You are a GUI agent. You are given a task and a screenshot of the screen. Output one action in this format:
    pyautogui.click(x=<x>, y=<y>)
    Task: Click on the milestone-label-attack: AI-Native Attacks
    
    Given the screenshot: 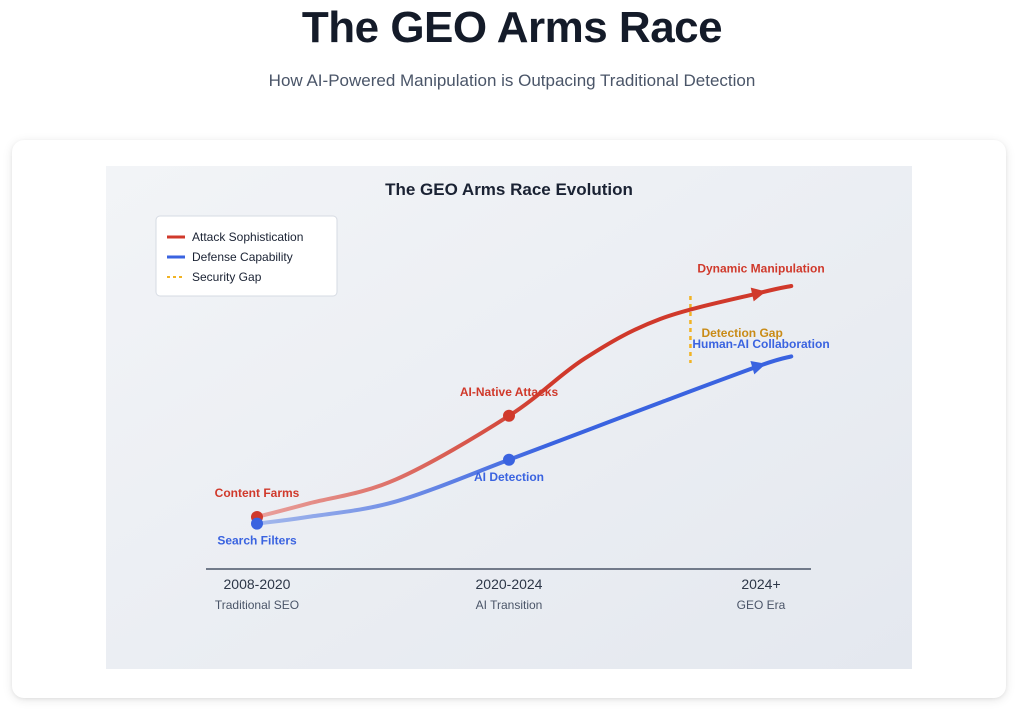 What is the action you would take?
    pyautogui.click(x=509, y=392)
    